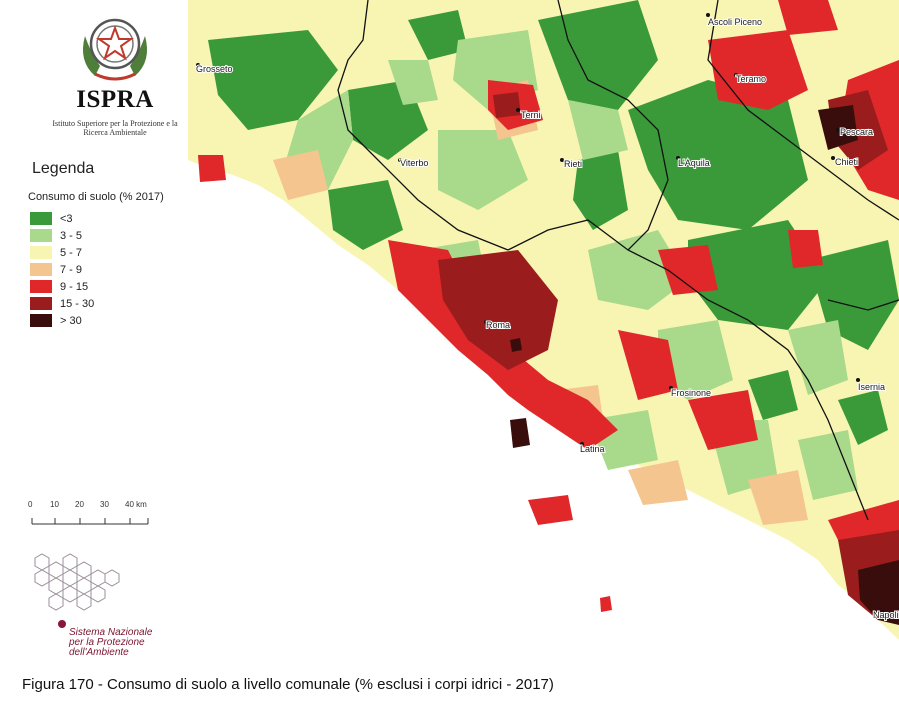  What do you see at coordinates (77, 303) in the screenshot?
I see `legend-label: 15 - 30` at bounding box center [77, 303].